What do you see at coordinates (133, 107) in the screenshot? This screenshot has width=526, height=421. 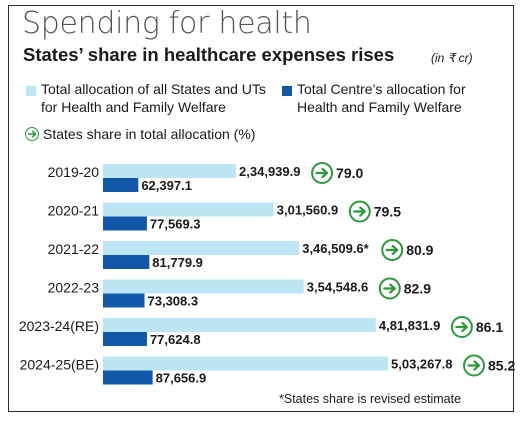 I see `legend-label-states-line2: for Health and Family Welfare` at bounding box center [133, 107].